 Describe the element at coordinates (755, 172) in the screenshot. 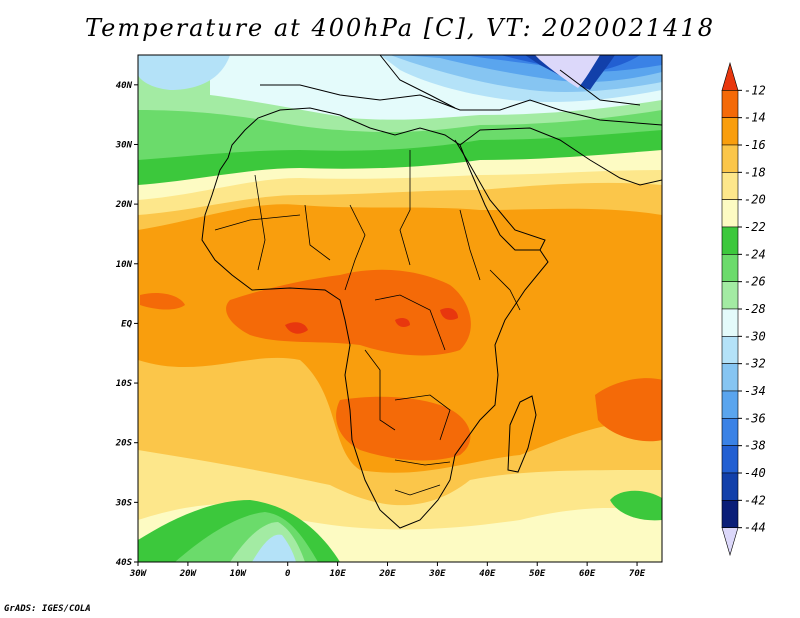

I see `colorbar-label: -18` at that location.